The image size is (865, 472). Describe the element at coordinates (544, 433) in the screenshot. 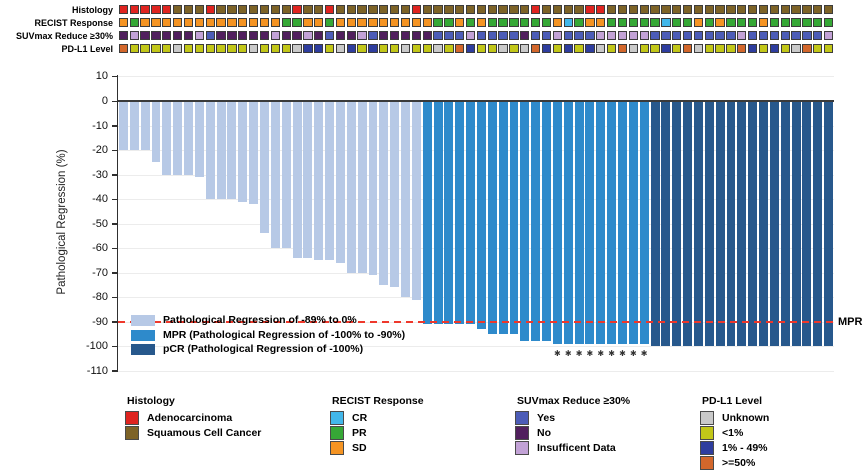

I see `legend-item-label: No` at that location.